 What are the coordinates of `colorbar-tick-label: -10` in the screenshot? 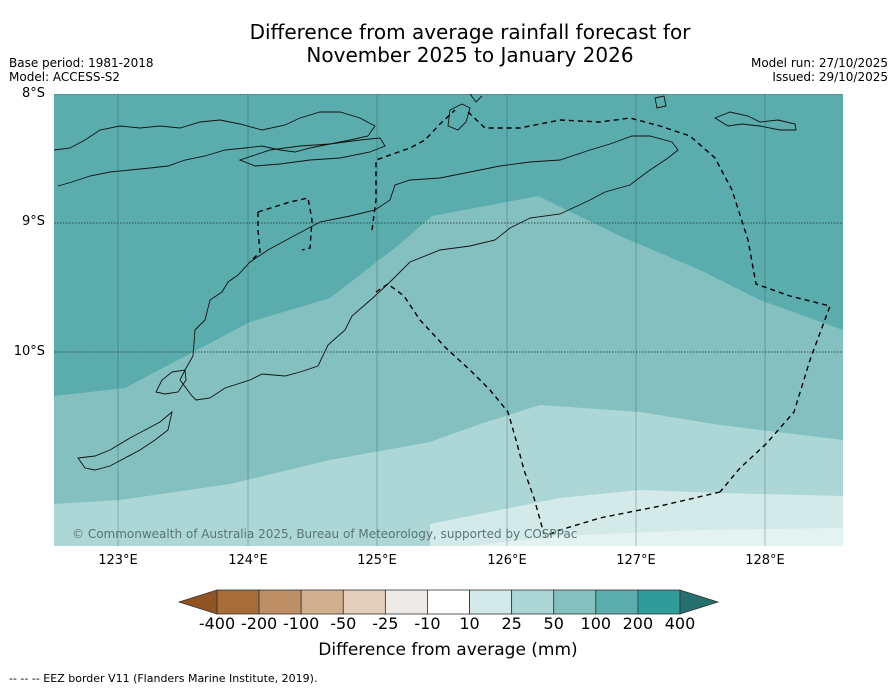 It's located at (427, 623).